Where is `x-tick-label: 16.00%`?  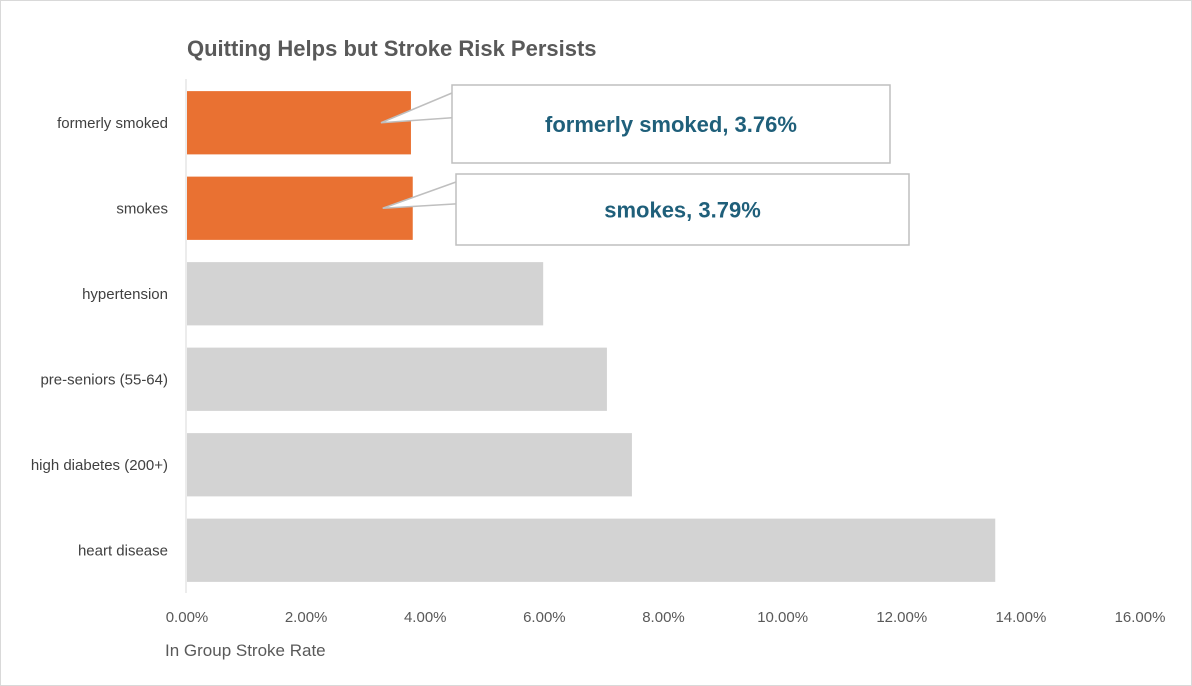
x-tick-label: 16.00% is located at coordinates (1140, 617).